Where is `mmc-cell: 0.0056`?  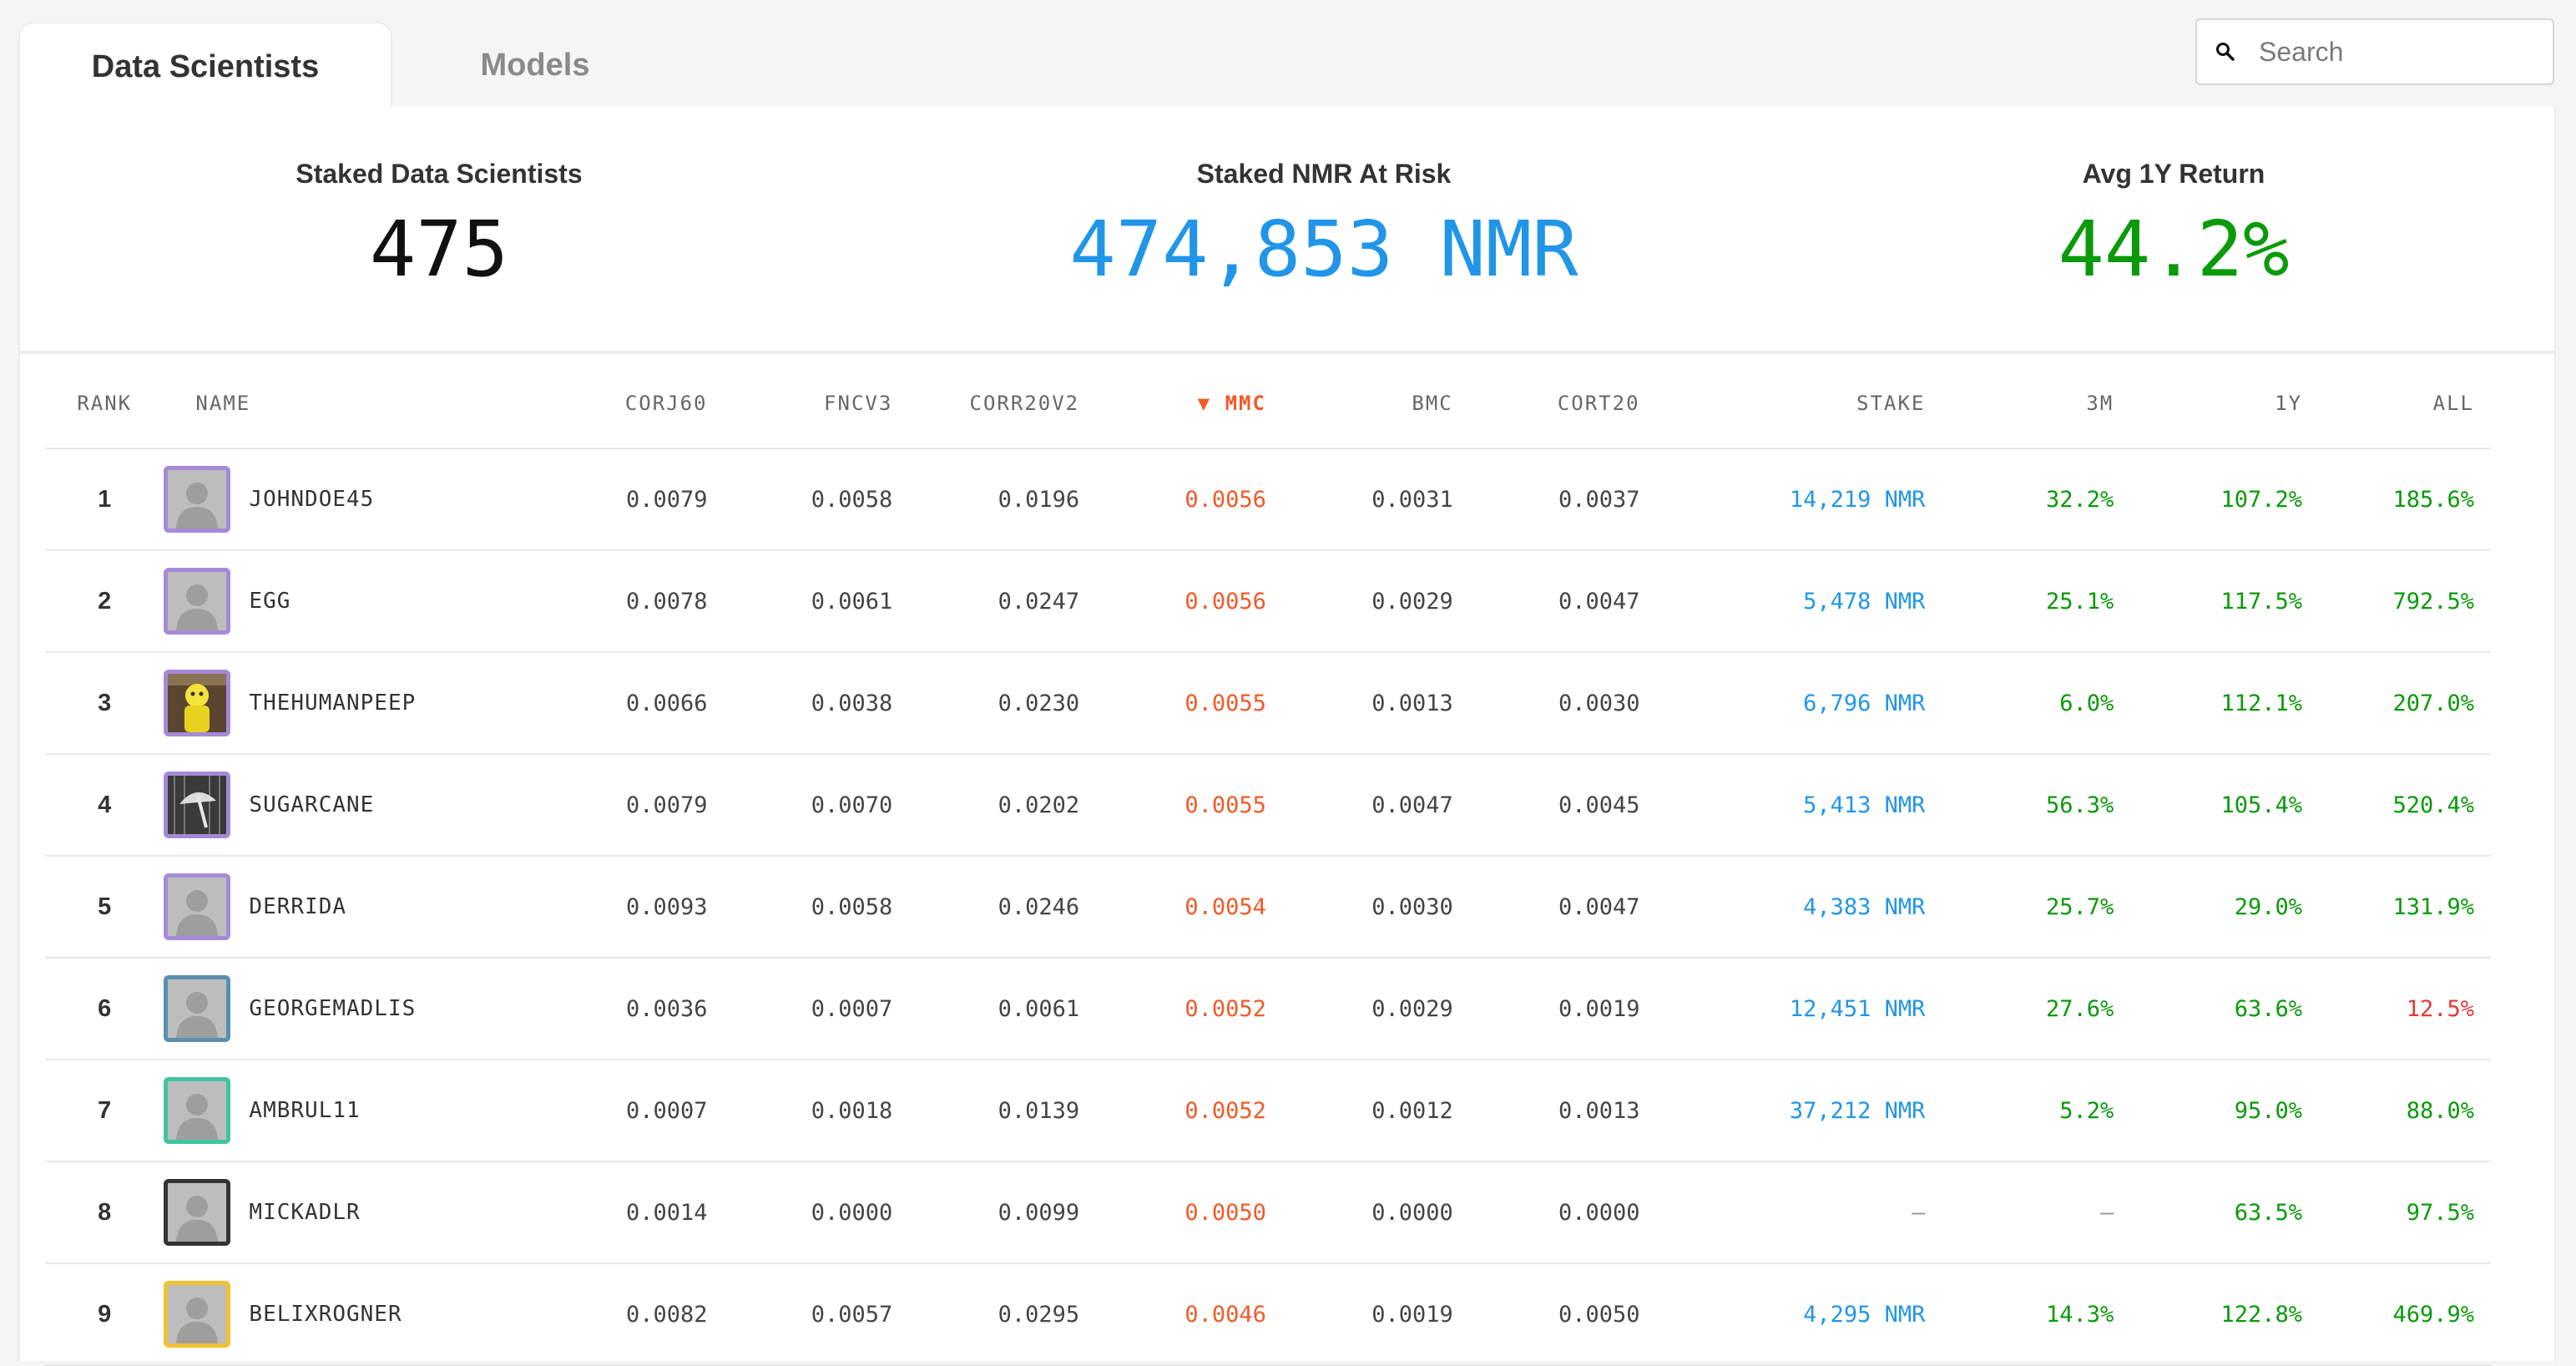 mmc-cell: 0.0056 is located at coordinates (1172, 602).